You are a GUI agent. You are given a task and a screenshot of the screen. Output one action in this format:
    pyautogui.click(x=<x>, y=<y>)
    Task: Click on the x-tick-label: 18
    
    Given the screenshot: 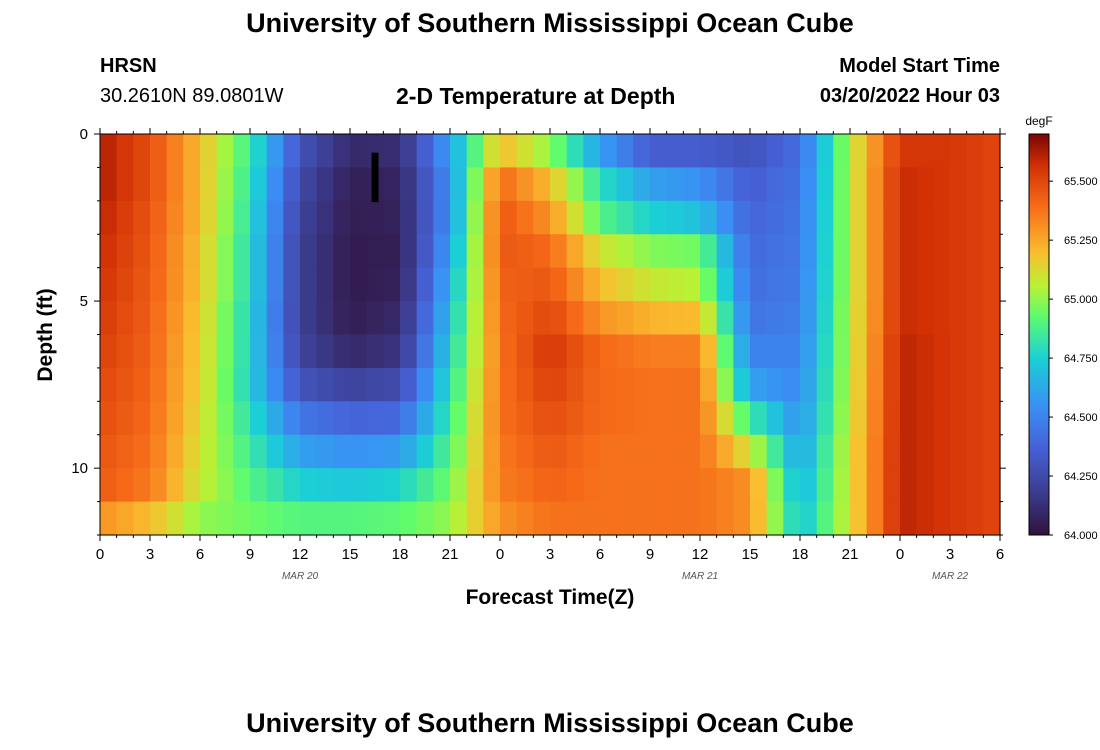 What is the action you would take?
    pyautogui.click(x=400, y=554)
    